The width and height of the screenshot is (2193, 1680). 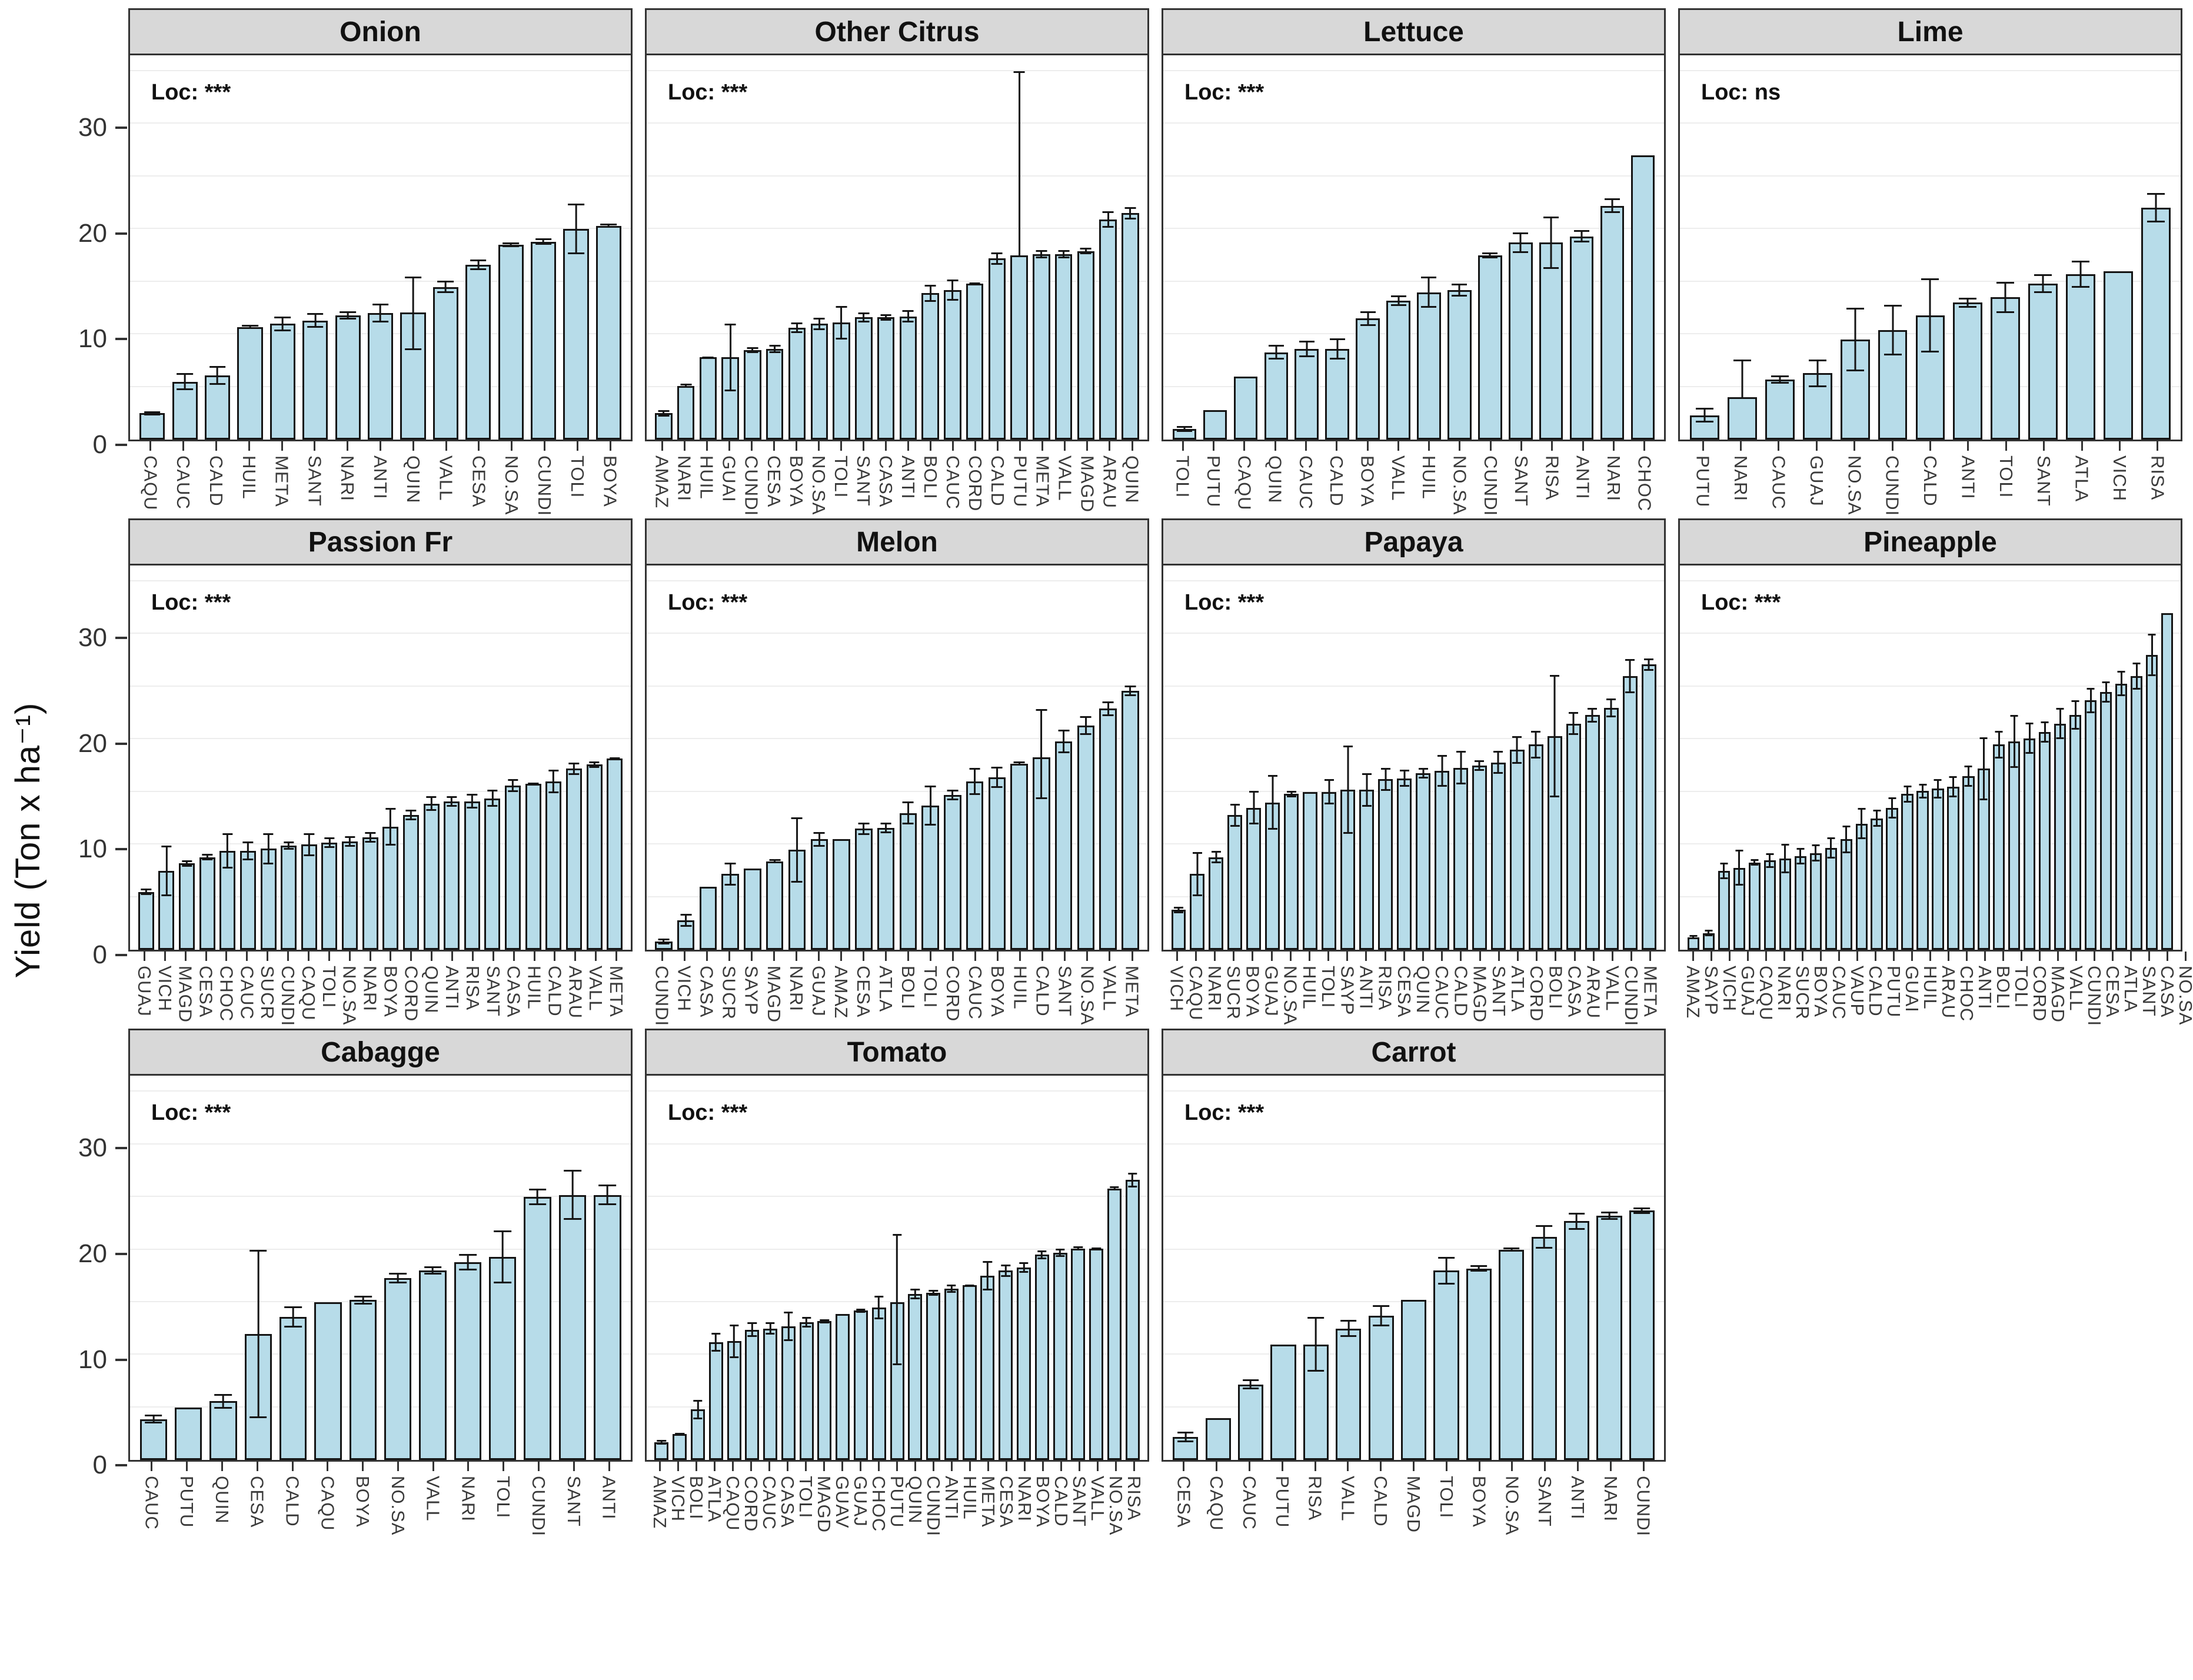 I want to click on x-tick-label: SAYP, so click(x=751, y=991).